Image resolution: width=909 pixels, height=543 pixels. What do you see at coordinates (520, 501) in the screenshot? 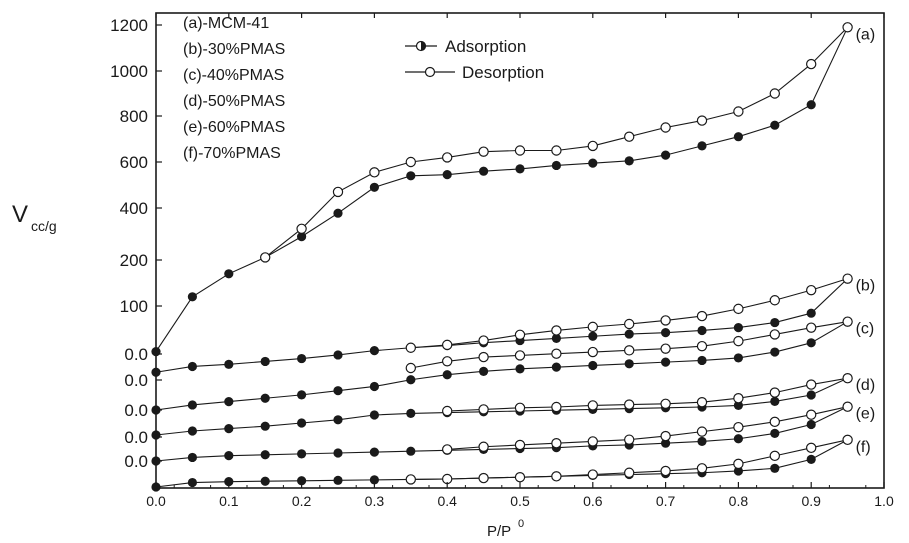
I see `x-tick-label: 0.5` at bounding box center [520, 501].